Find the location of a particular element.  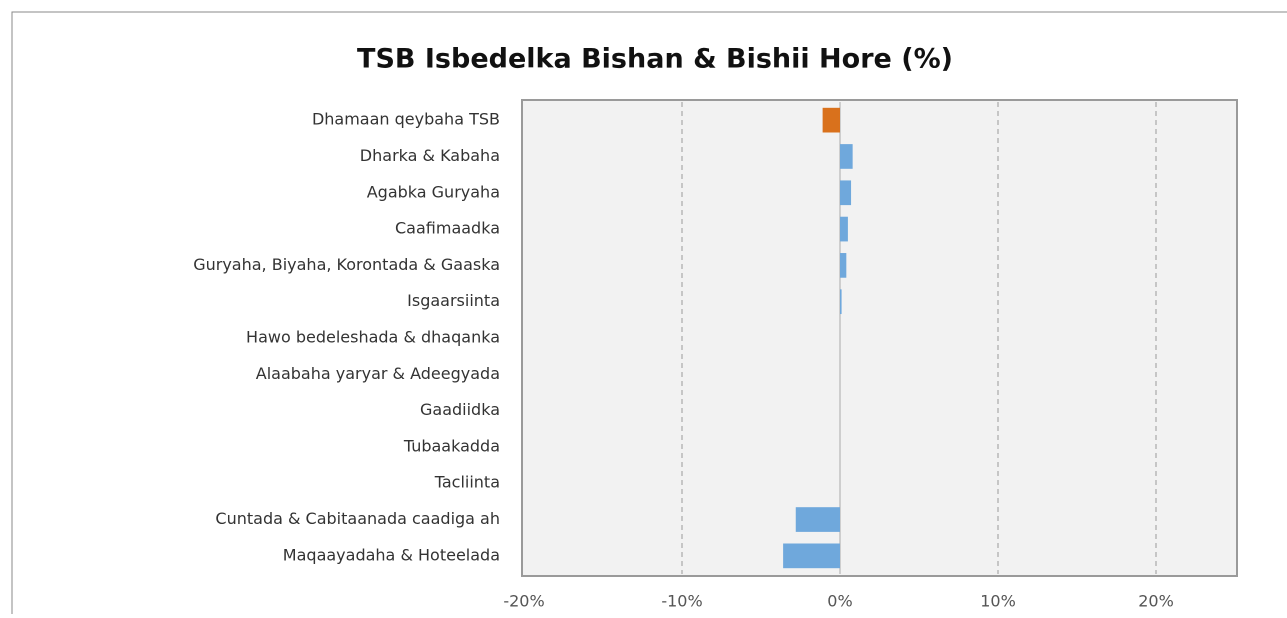

y-tick-label: Alaabaha yaryar & Adeegyada is located at coordinates (378, 373).